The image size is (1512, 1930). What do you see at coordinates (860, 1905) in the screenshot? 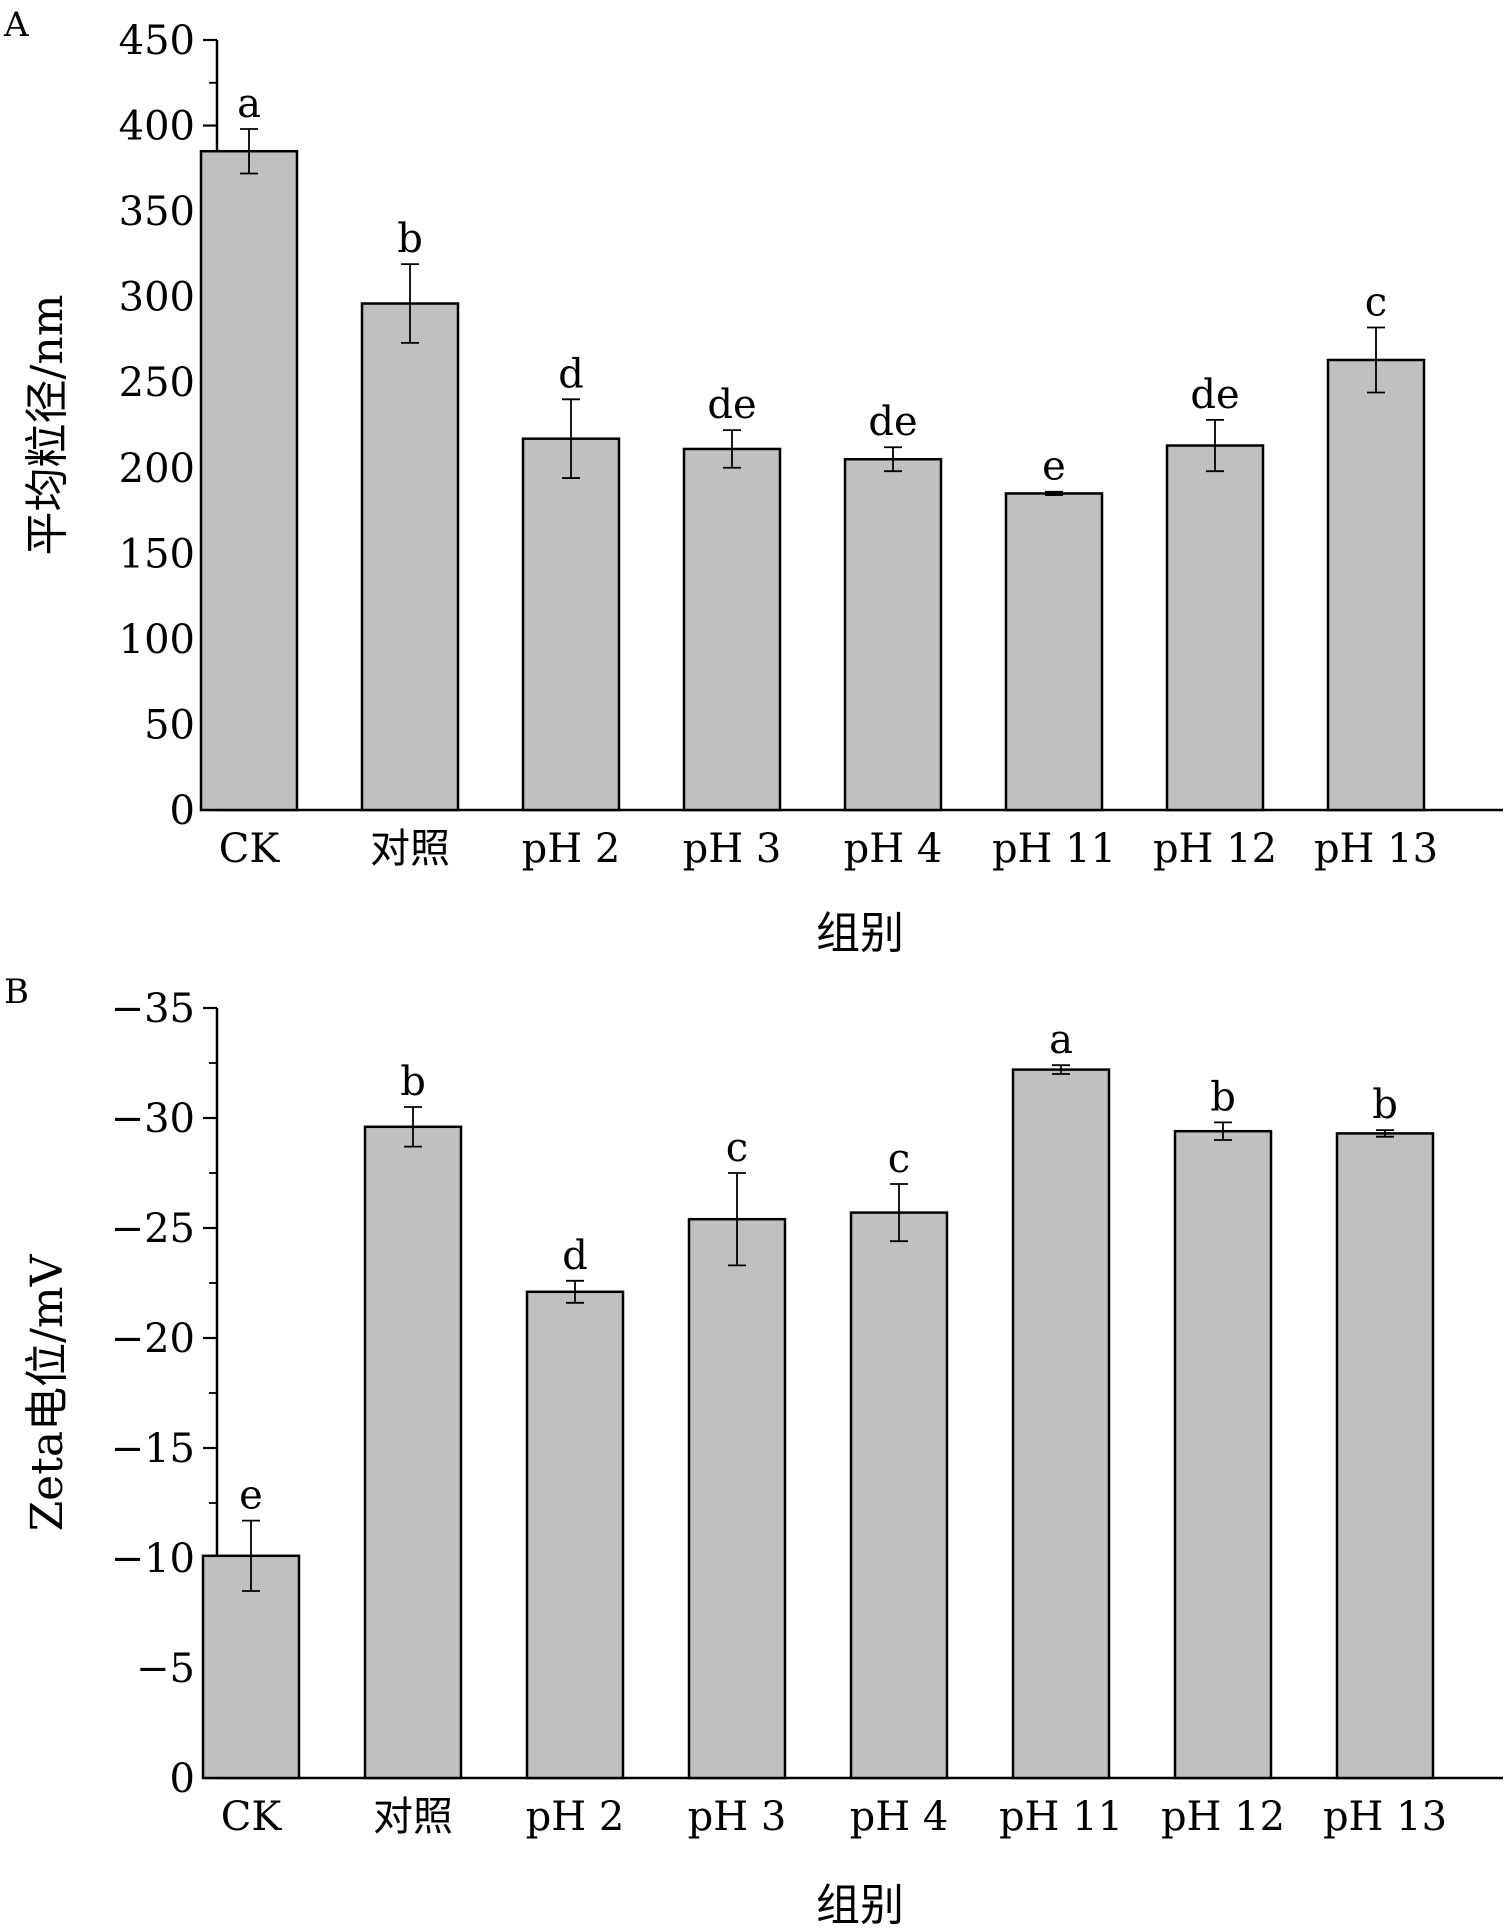
I see `x-axis-title-b: 组别` at bounding box center [860, 1905].